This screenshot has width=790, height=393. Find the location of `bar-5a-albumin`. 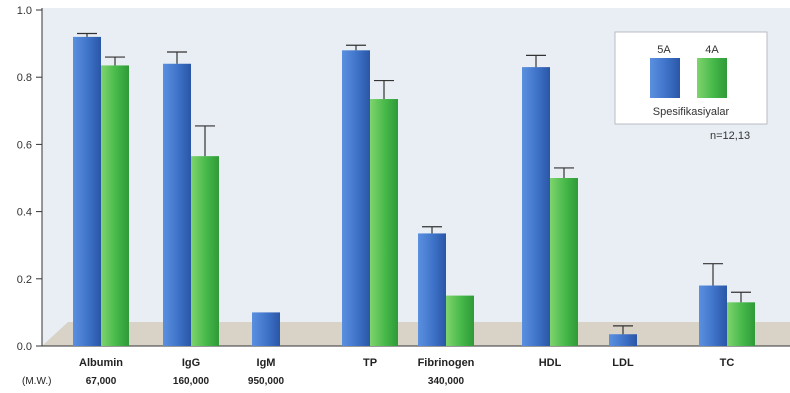

bar-5a-albumin is located at coordinates (87, 191).